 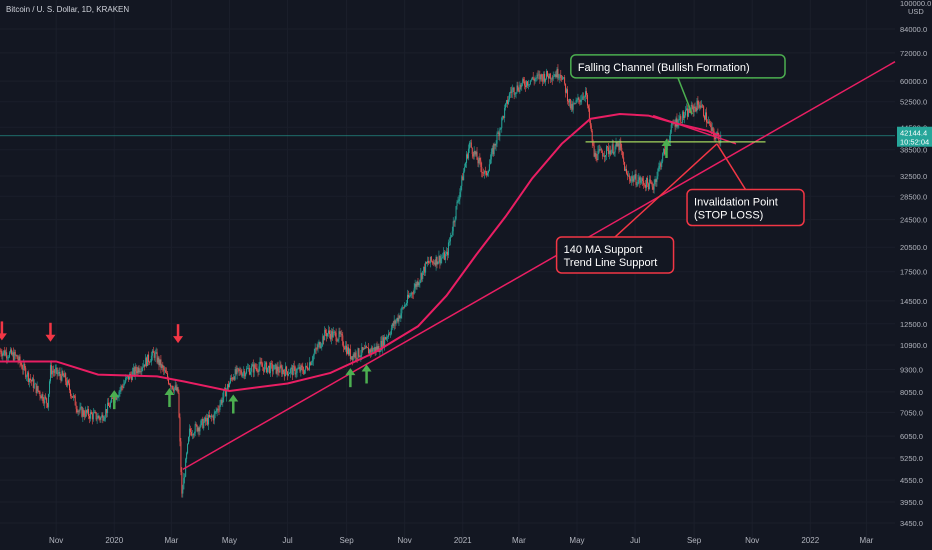 What do you see at coordinates (728, 216) in the screenshot?
I see `annotation-text: (STOP LOSS)` at bounding box center [728, 216].